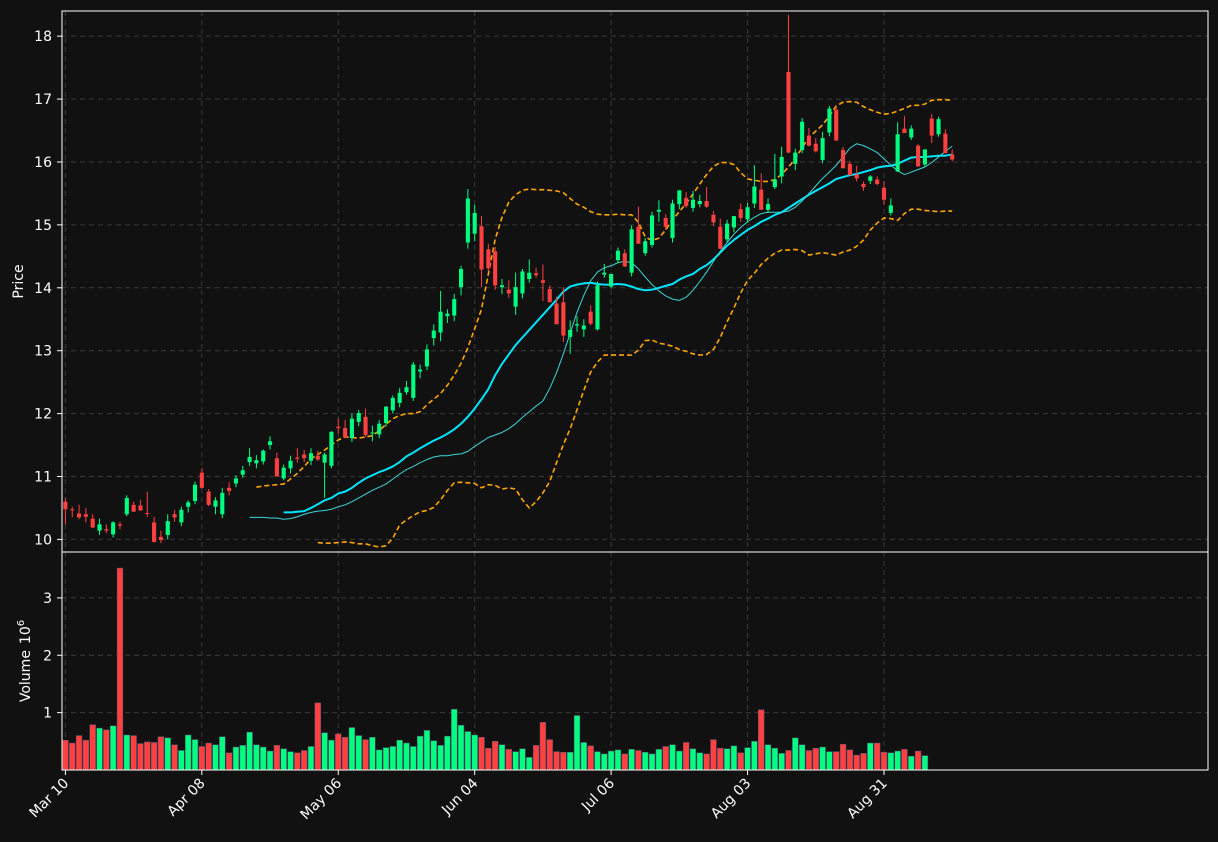 The width and height of the screenshot is (1218, 842). I want to click on volume-tick-label: 3, so click(47, 599).